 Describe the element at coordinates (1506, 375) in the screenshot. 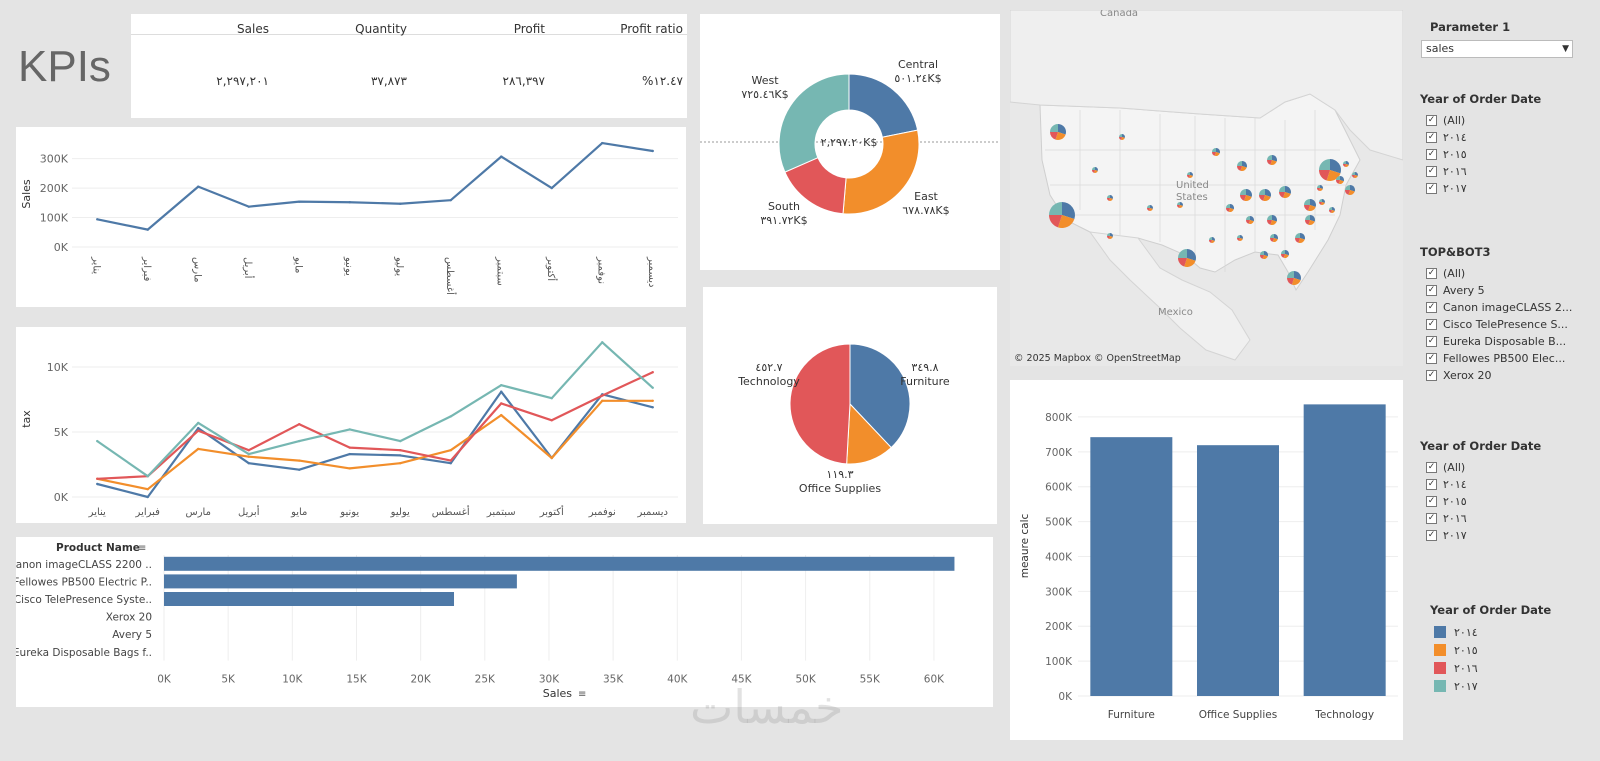

I see `filter-option: ✓ Xerox 20` at that location.